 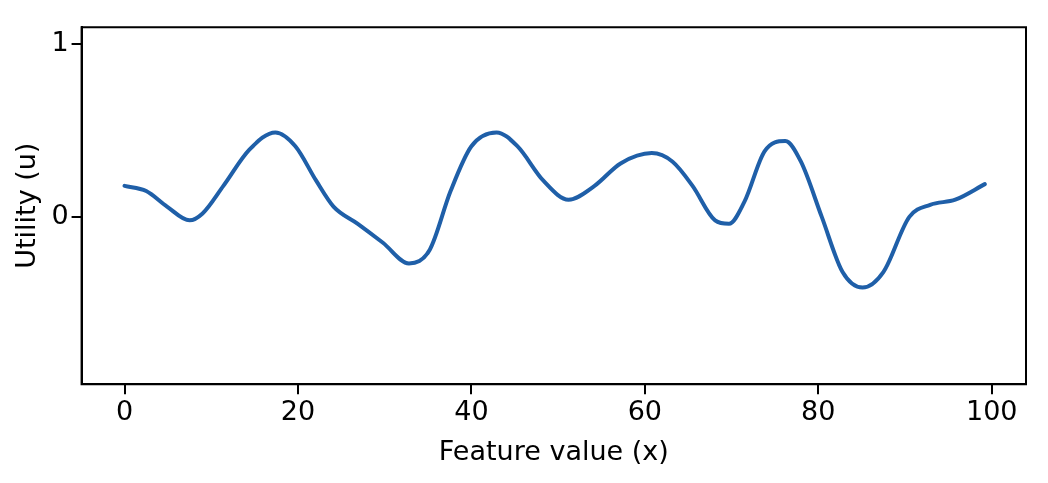 What do you see at coordinates (471, 411) in the screenshot?
I see `x-tick-label: 40` at bounding box center [471, 411].